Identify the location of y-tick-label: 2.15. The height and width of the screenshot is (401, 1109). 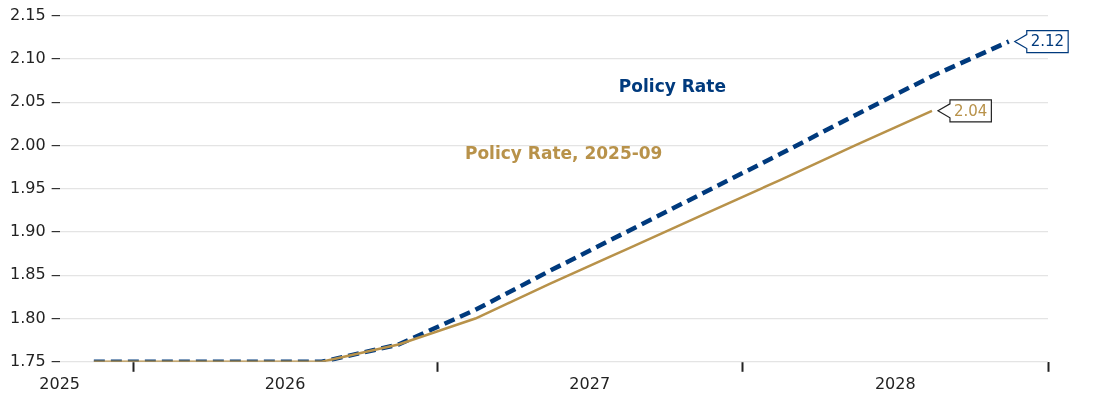
(28, 14).